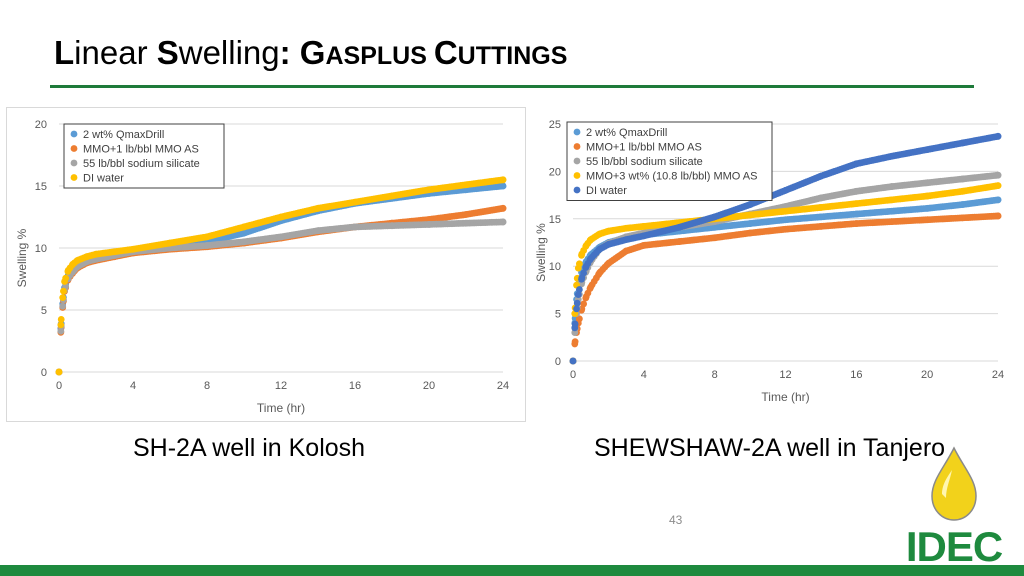  What do you see at coordinates (249, 448) in the screenshot?
I see `caption-kolosh: SH-2A well in Kolosh` at bounding box center [249, 448].